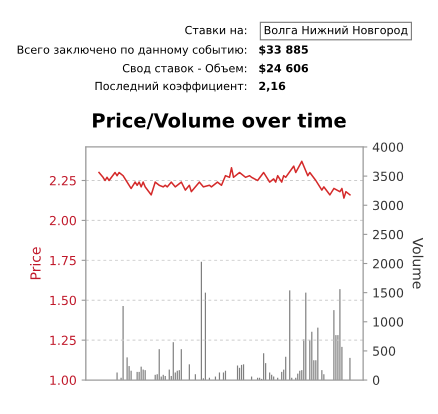 The height and width of the screenshot is (414, 438). Describe the element at coordinates (388, 235) in the screenshot. I see `y2-tick-label: 2500` at that location.